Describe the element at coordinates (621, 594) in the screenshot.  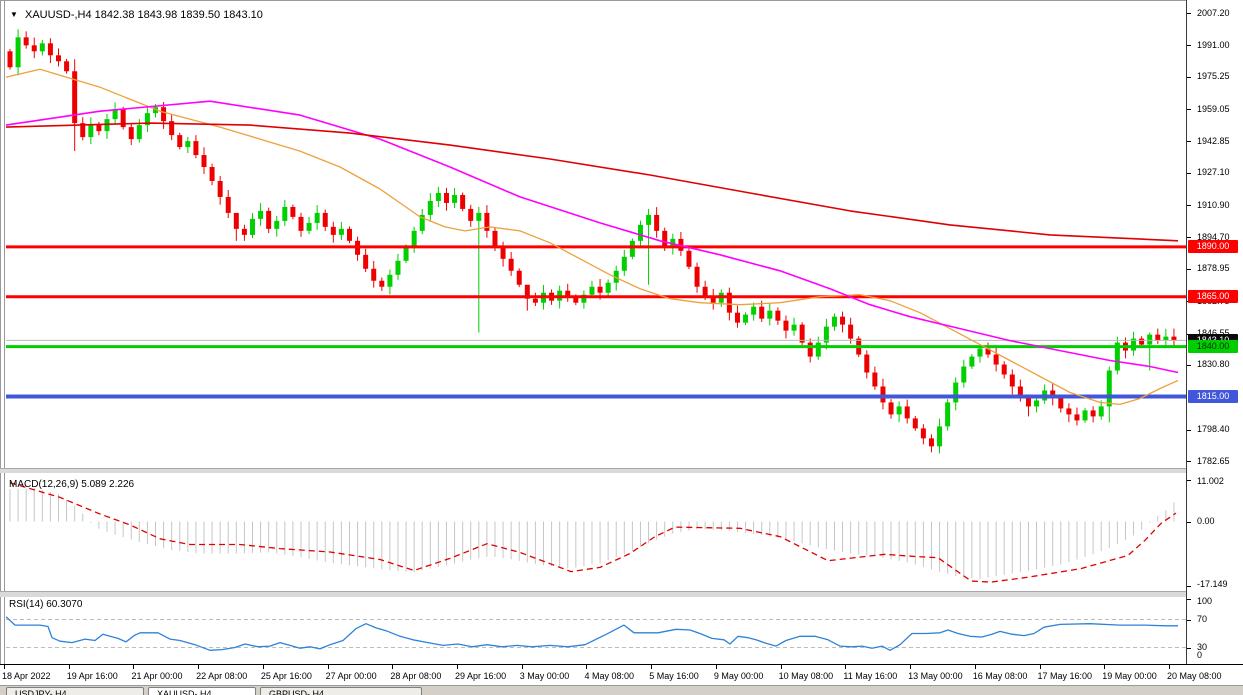
I see `panel-splitter-rsi` at that location.